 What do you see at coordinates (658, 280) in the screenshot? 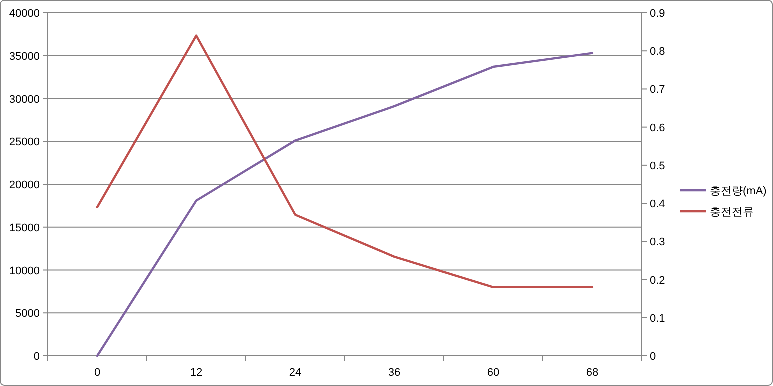
I see `y2-tick-label: 0.2` at bounding box center [658, 280].